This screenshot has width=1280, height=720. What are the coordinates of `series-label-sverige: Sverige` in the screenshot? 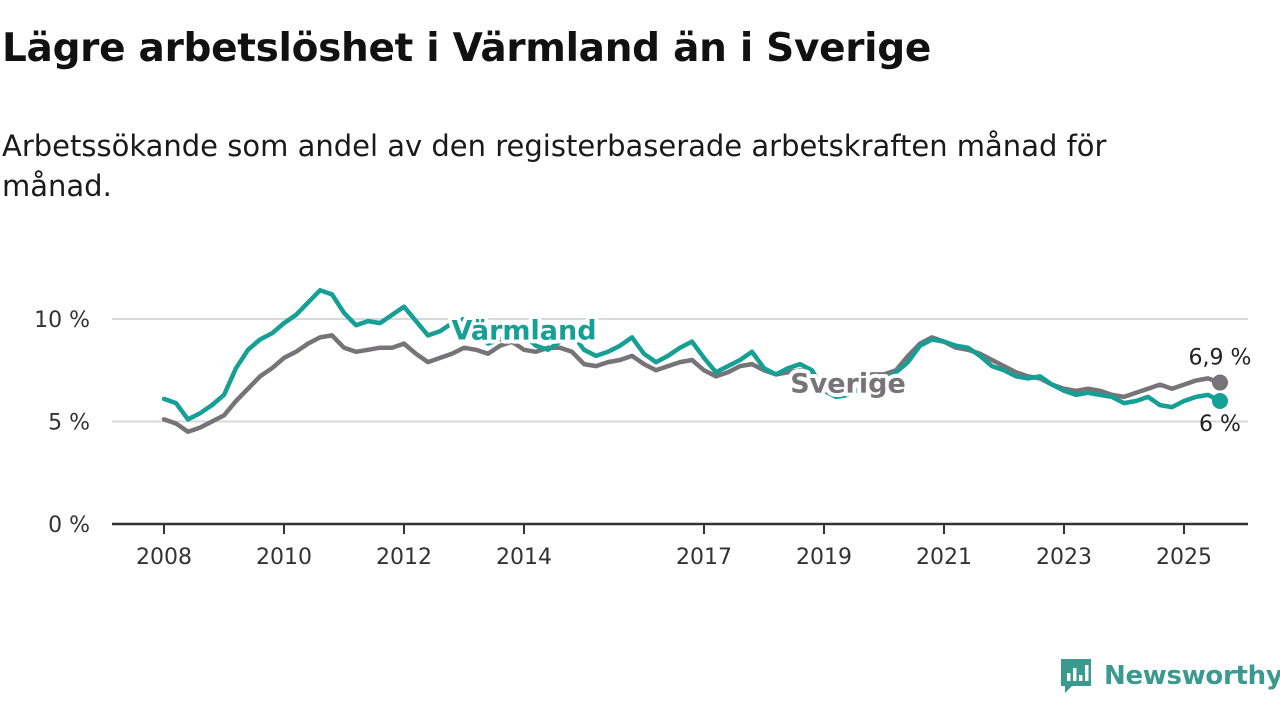 It's located at (848, 384).